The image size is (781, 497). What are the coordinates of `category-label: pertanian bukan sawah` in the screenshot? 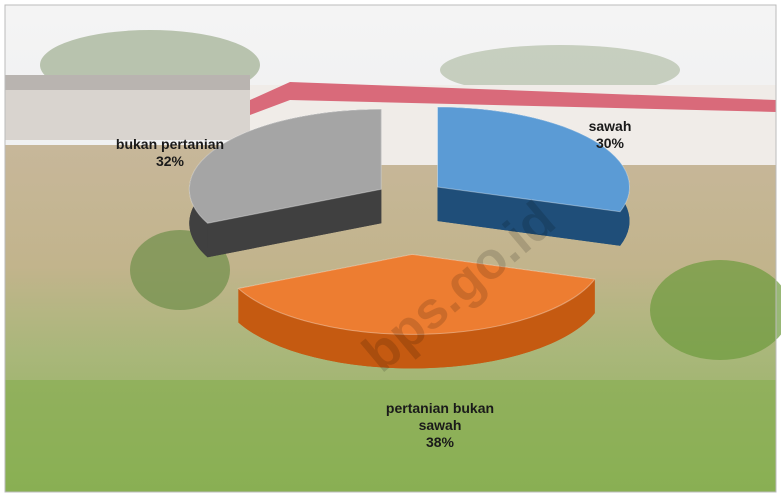 It's located at (440, 416).